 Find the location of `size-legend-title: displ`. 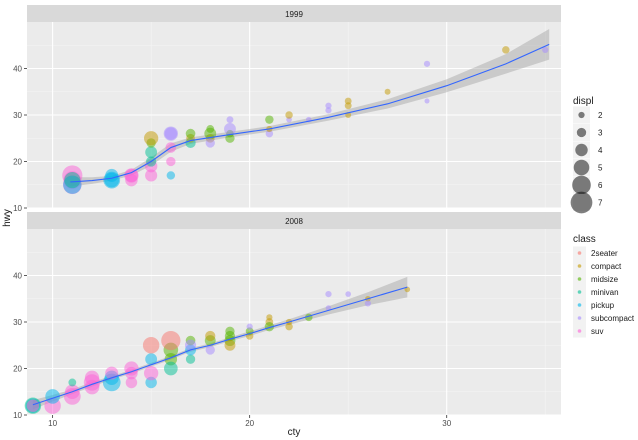

size-legend-title: displ is located at coordinates (583, 101).